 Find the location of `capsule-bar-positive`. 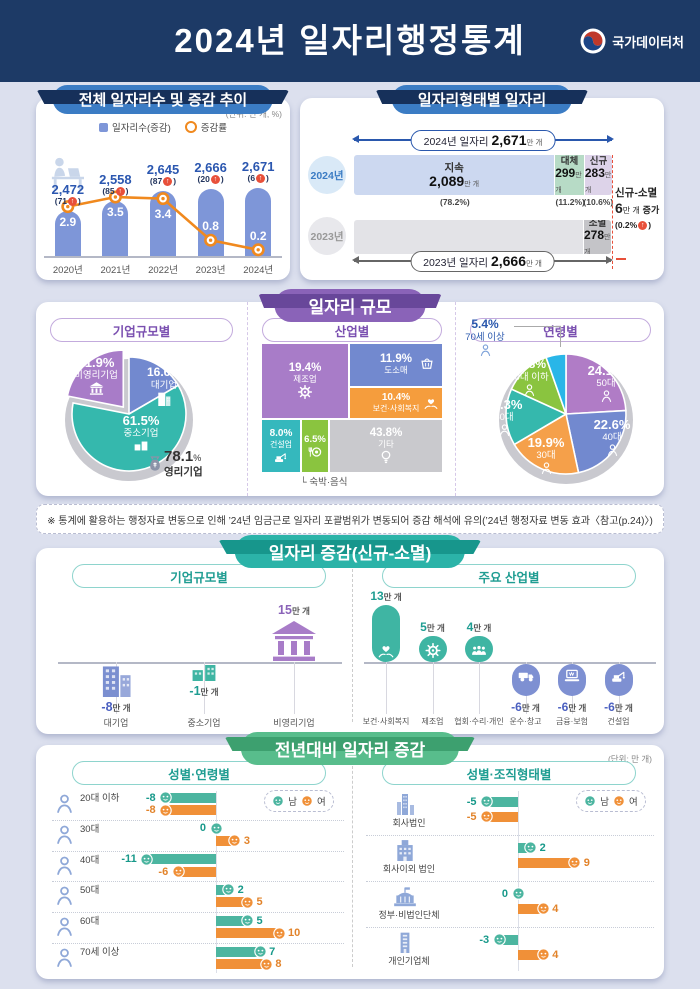

capsule-bar-positive is located at coordinates (386, 633).